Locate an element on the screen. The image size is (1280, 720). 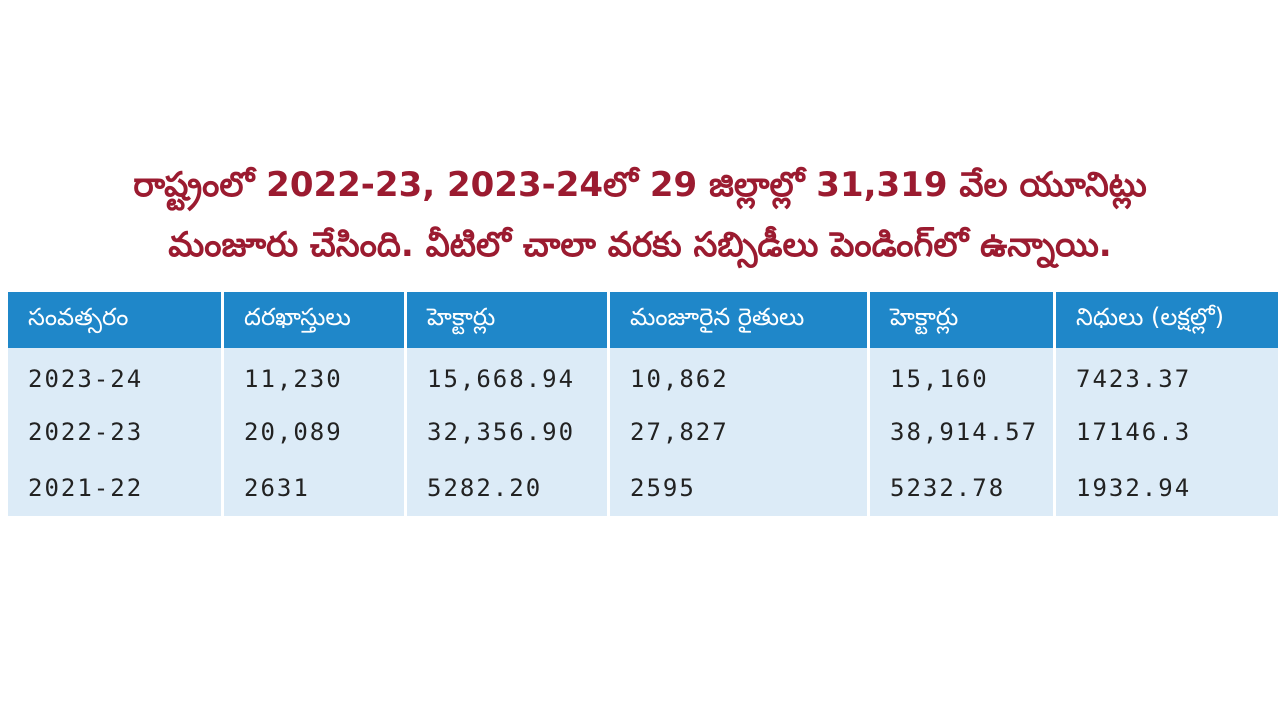
table-cell: 32,356.90 is located at coordinates (508, 432).